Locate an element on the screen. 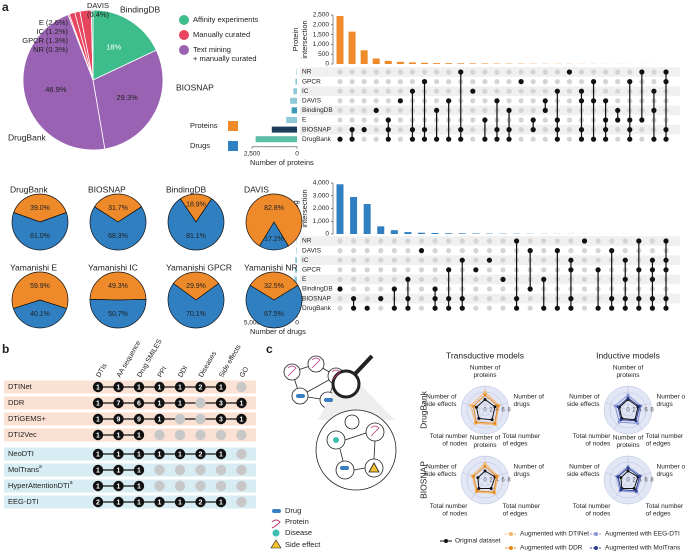 The width and height of the screenshot is (685, 555). slice-label: BindingDB is located at coordinates (140, 9).